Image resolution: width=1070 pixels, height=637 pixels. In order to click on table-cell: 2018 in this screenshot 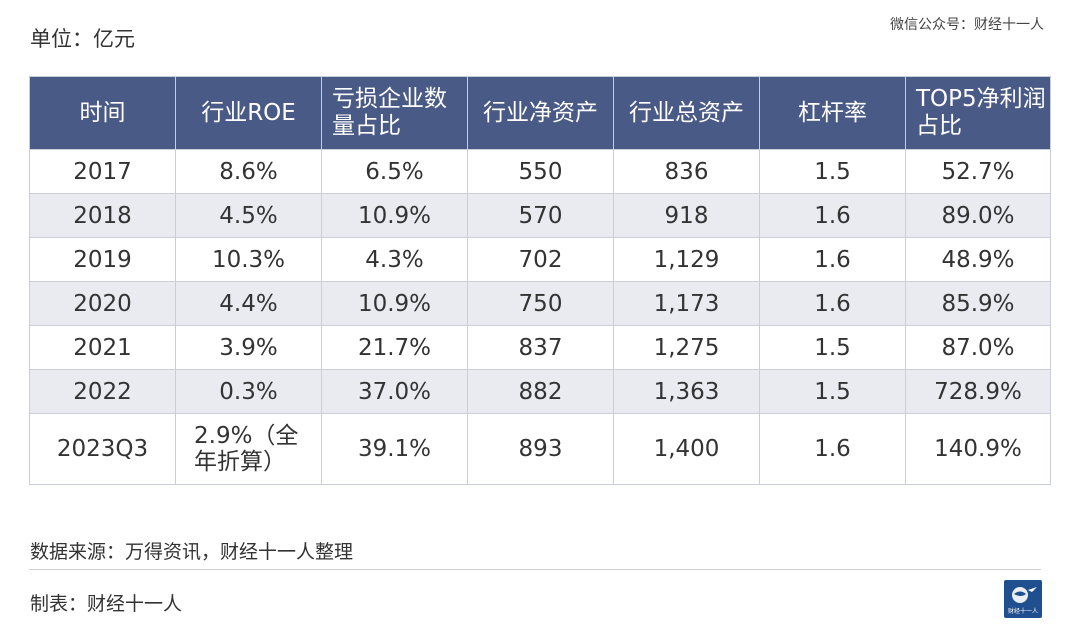, I will do `click(102, 215)`.